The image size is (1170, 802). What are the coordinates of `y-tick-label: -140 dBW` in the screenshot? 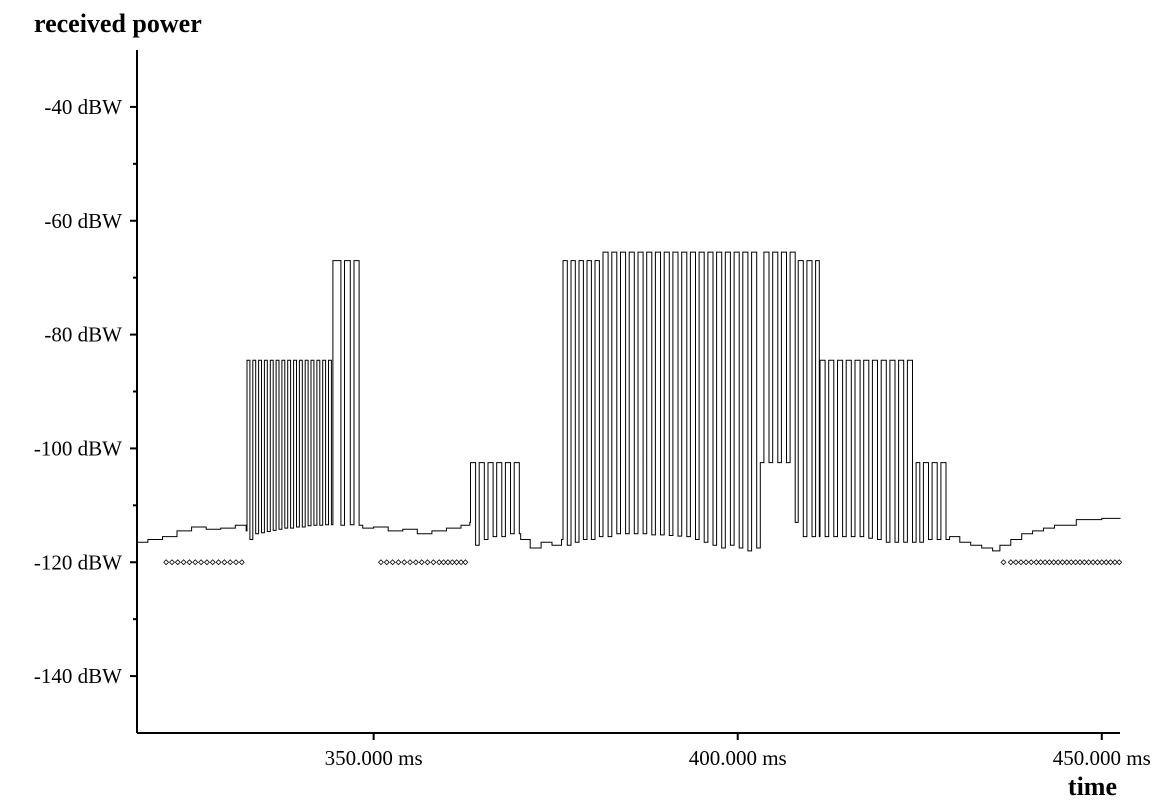 It's located at (78, 676).